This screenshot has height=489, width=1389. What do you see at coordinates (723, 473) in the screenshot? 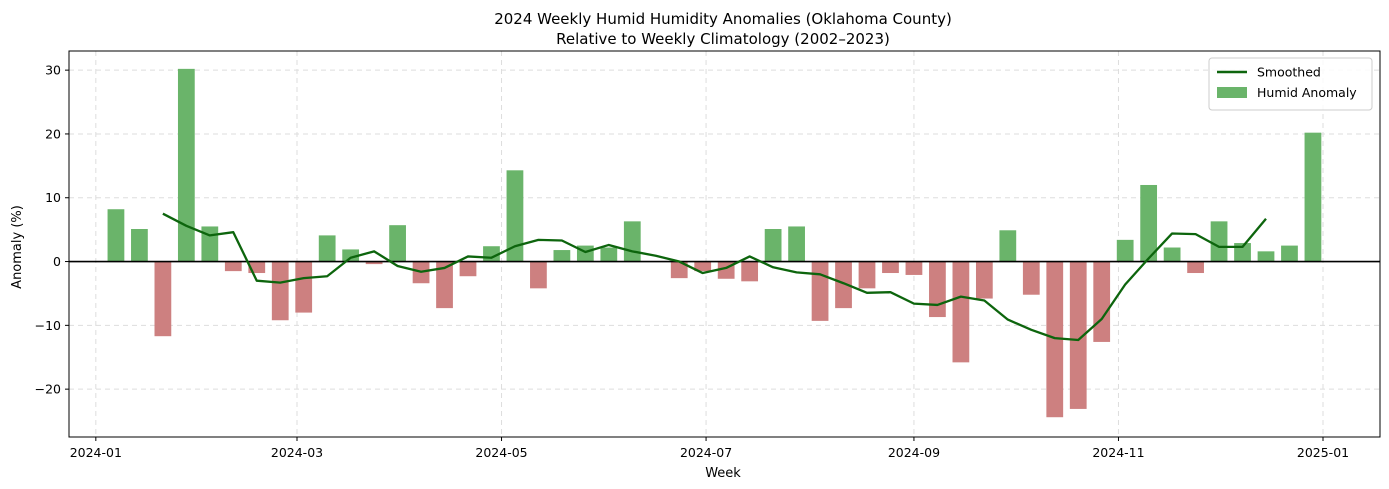
I see `x-axis-label: Week` at bounding box center [723, 473].